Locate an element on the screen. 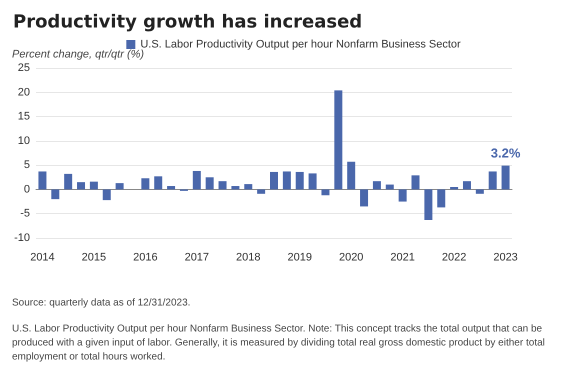  x-tick-label: 2023 is located at coordinates (505, 258).